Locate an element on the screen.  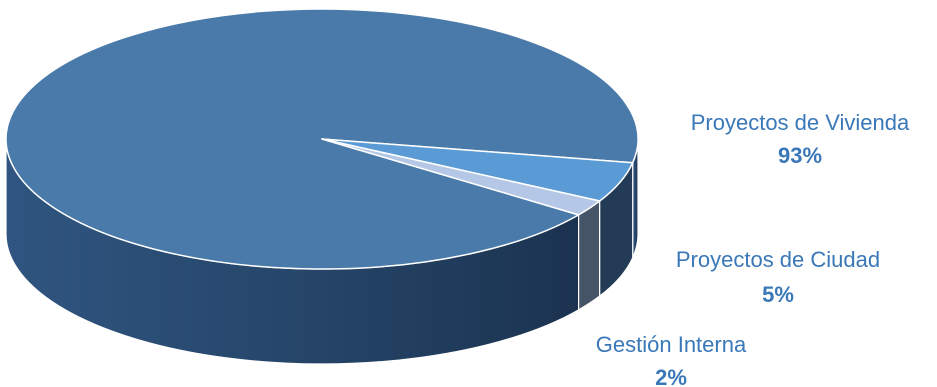
slice-side-gestion is located at coordinates (589, 255).